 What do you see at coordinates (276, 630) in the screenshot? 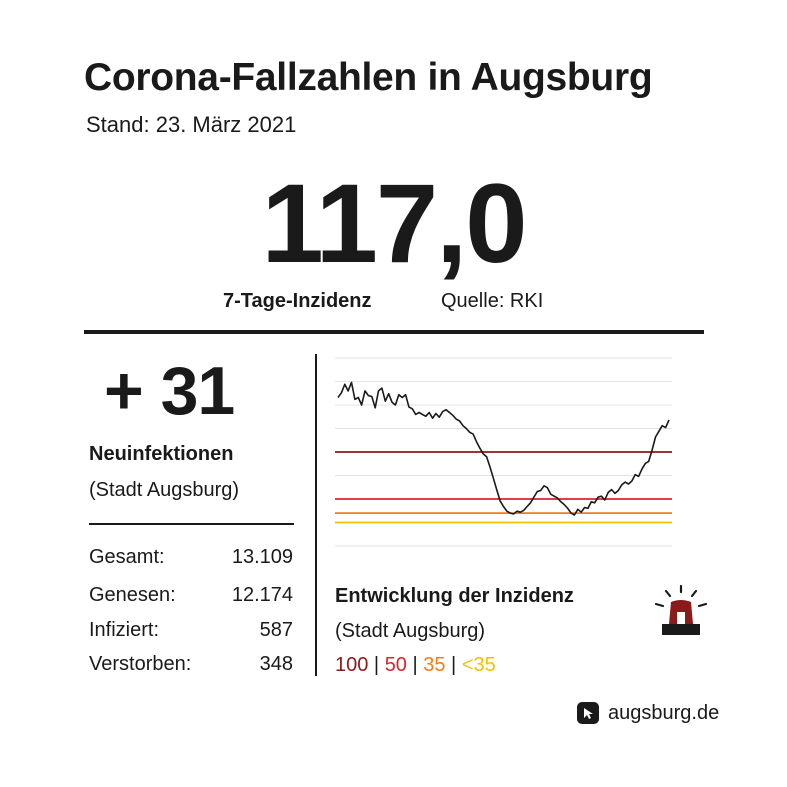
I see `stat-value: 587` at bounding box center [276, 630].